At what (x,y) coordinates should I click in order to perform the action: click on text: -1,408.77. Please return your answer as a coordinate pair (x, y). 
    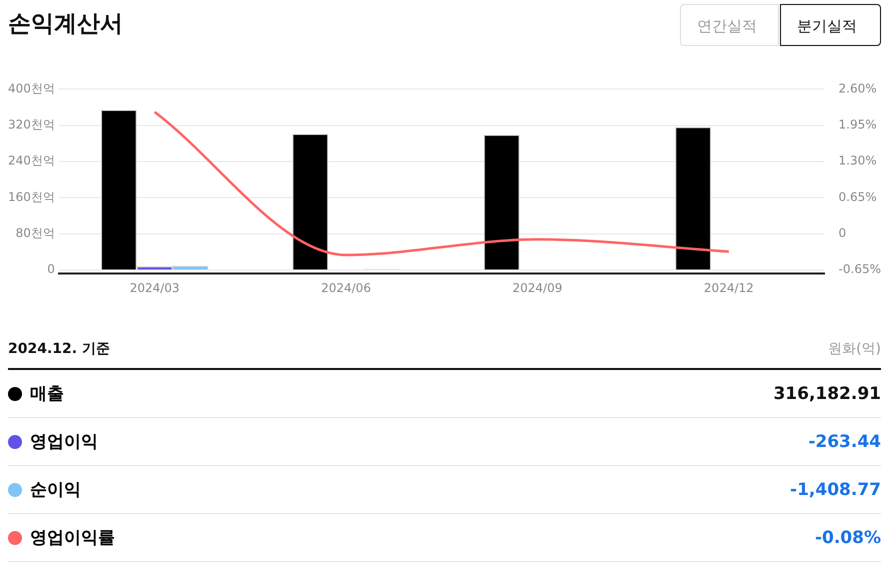
    Looking at the image, I should click on (835, 490).